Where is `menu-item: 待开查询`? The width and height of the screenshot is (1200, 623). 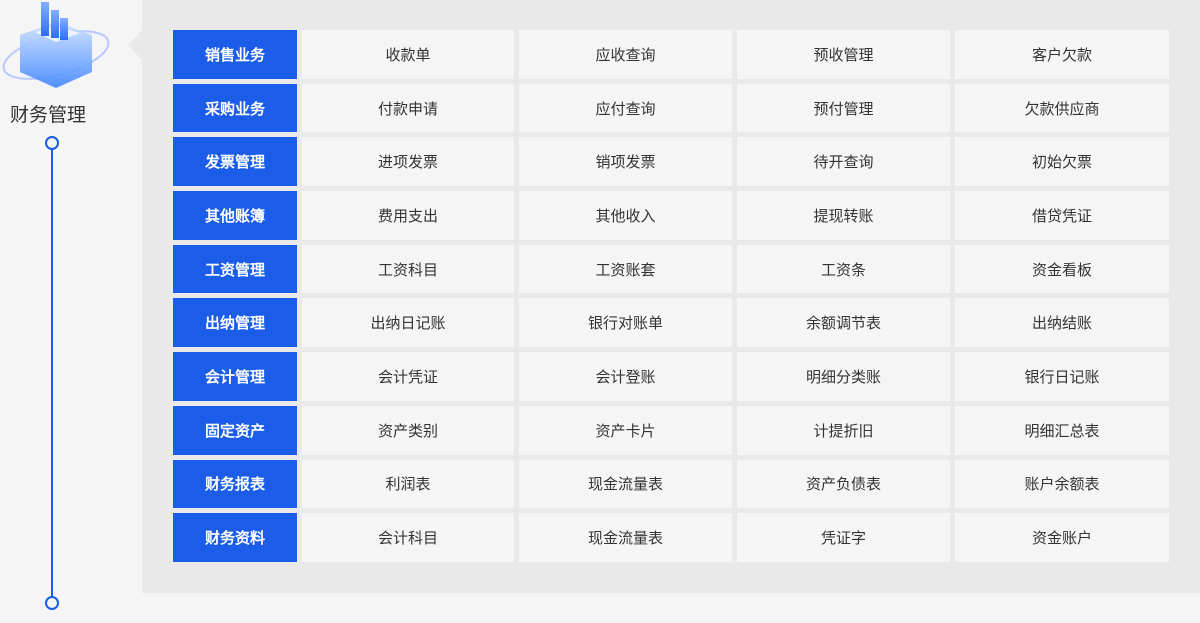 menu-item: 待开查询 is located at coordinates (843, 162).